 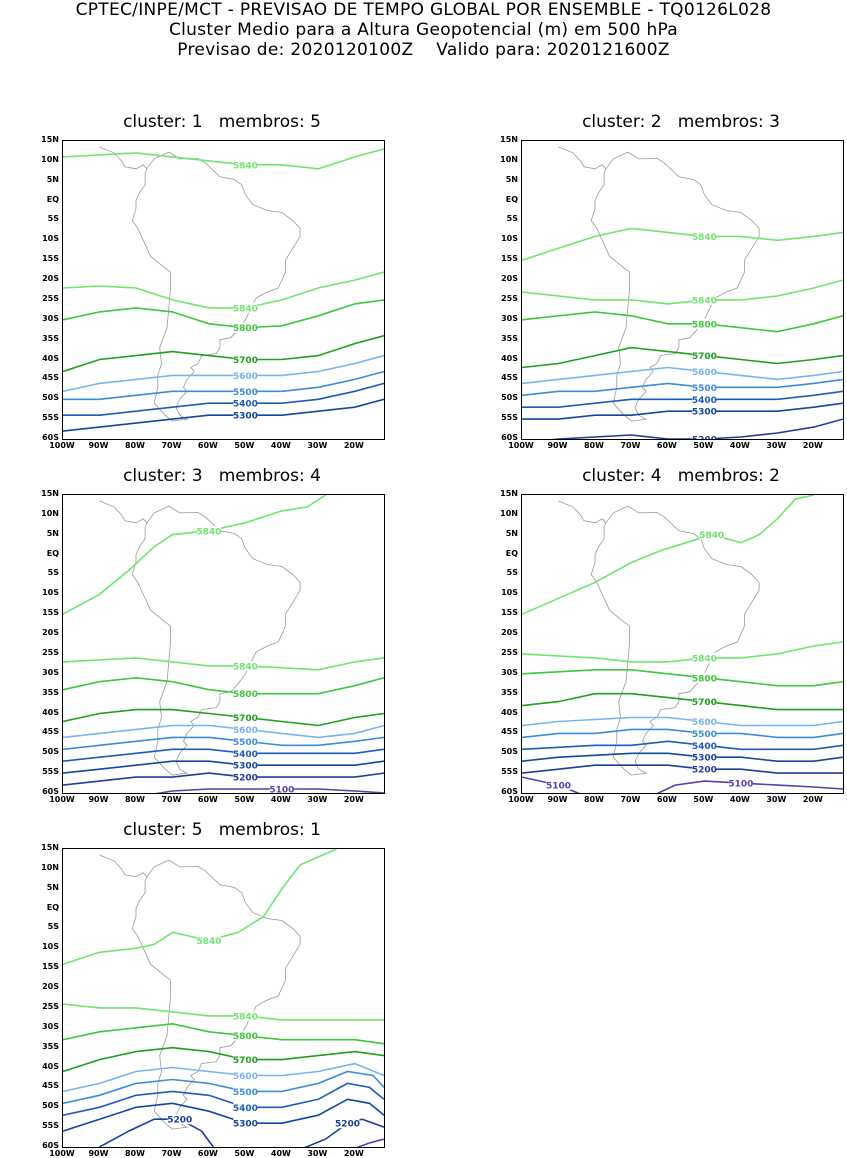 What do you see at coordinates (222, 122) in the screenshot?
I see `panel-title: cluster: 1 membros: 5` at bounding box center [222, 122].